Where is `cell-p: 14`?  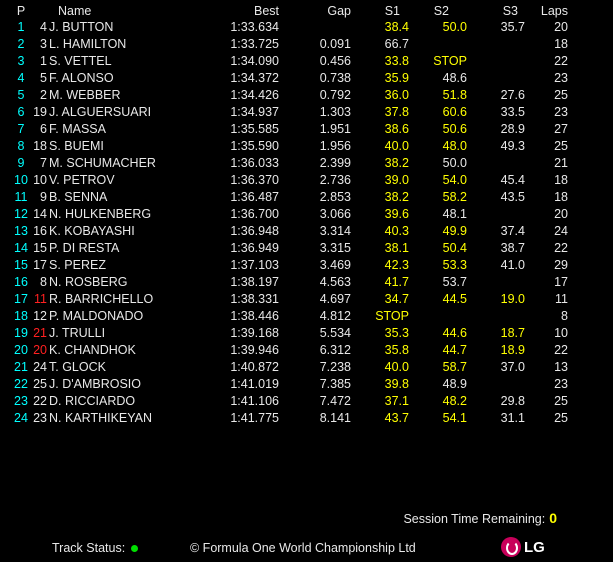 cell-p: 14 is located at coordinates (21, 248).